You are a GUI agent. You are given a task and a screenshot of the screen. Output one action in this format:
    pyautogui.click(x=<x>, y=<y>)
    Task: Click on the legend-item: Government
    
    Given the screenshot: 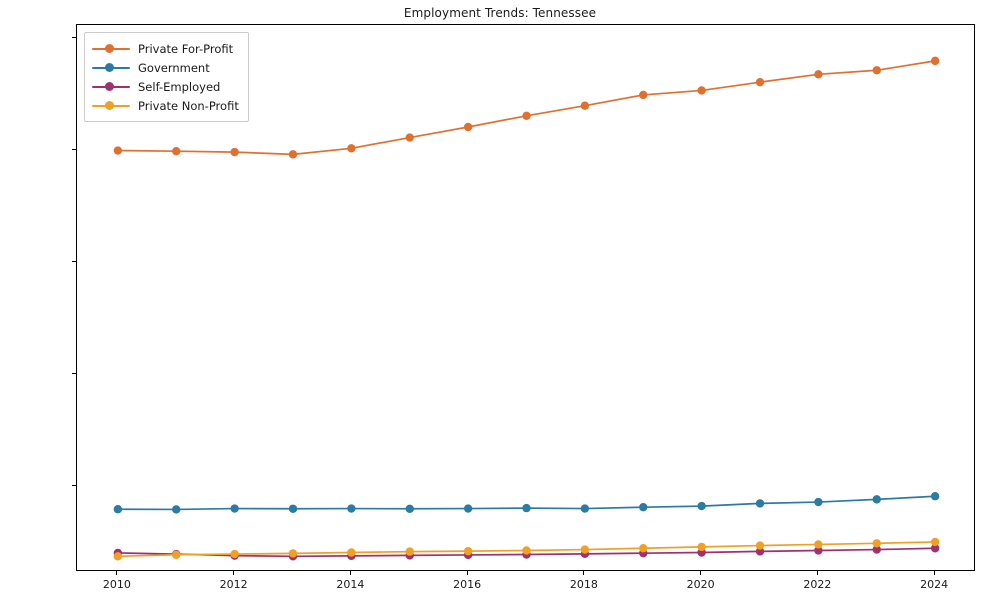 What is the action you would take?
    pyautogui.click(x=165, y=67)
    